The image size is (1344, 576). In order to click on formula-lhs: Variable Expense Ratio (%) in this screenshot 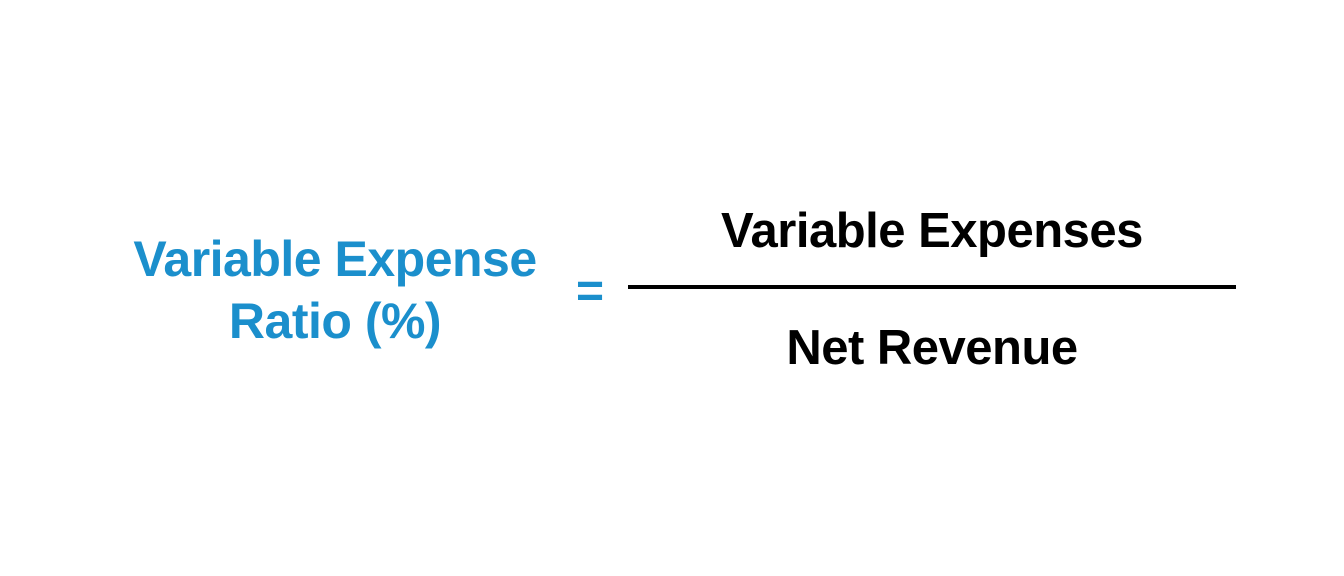, I will do `click(335, 290)`.